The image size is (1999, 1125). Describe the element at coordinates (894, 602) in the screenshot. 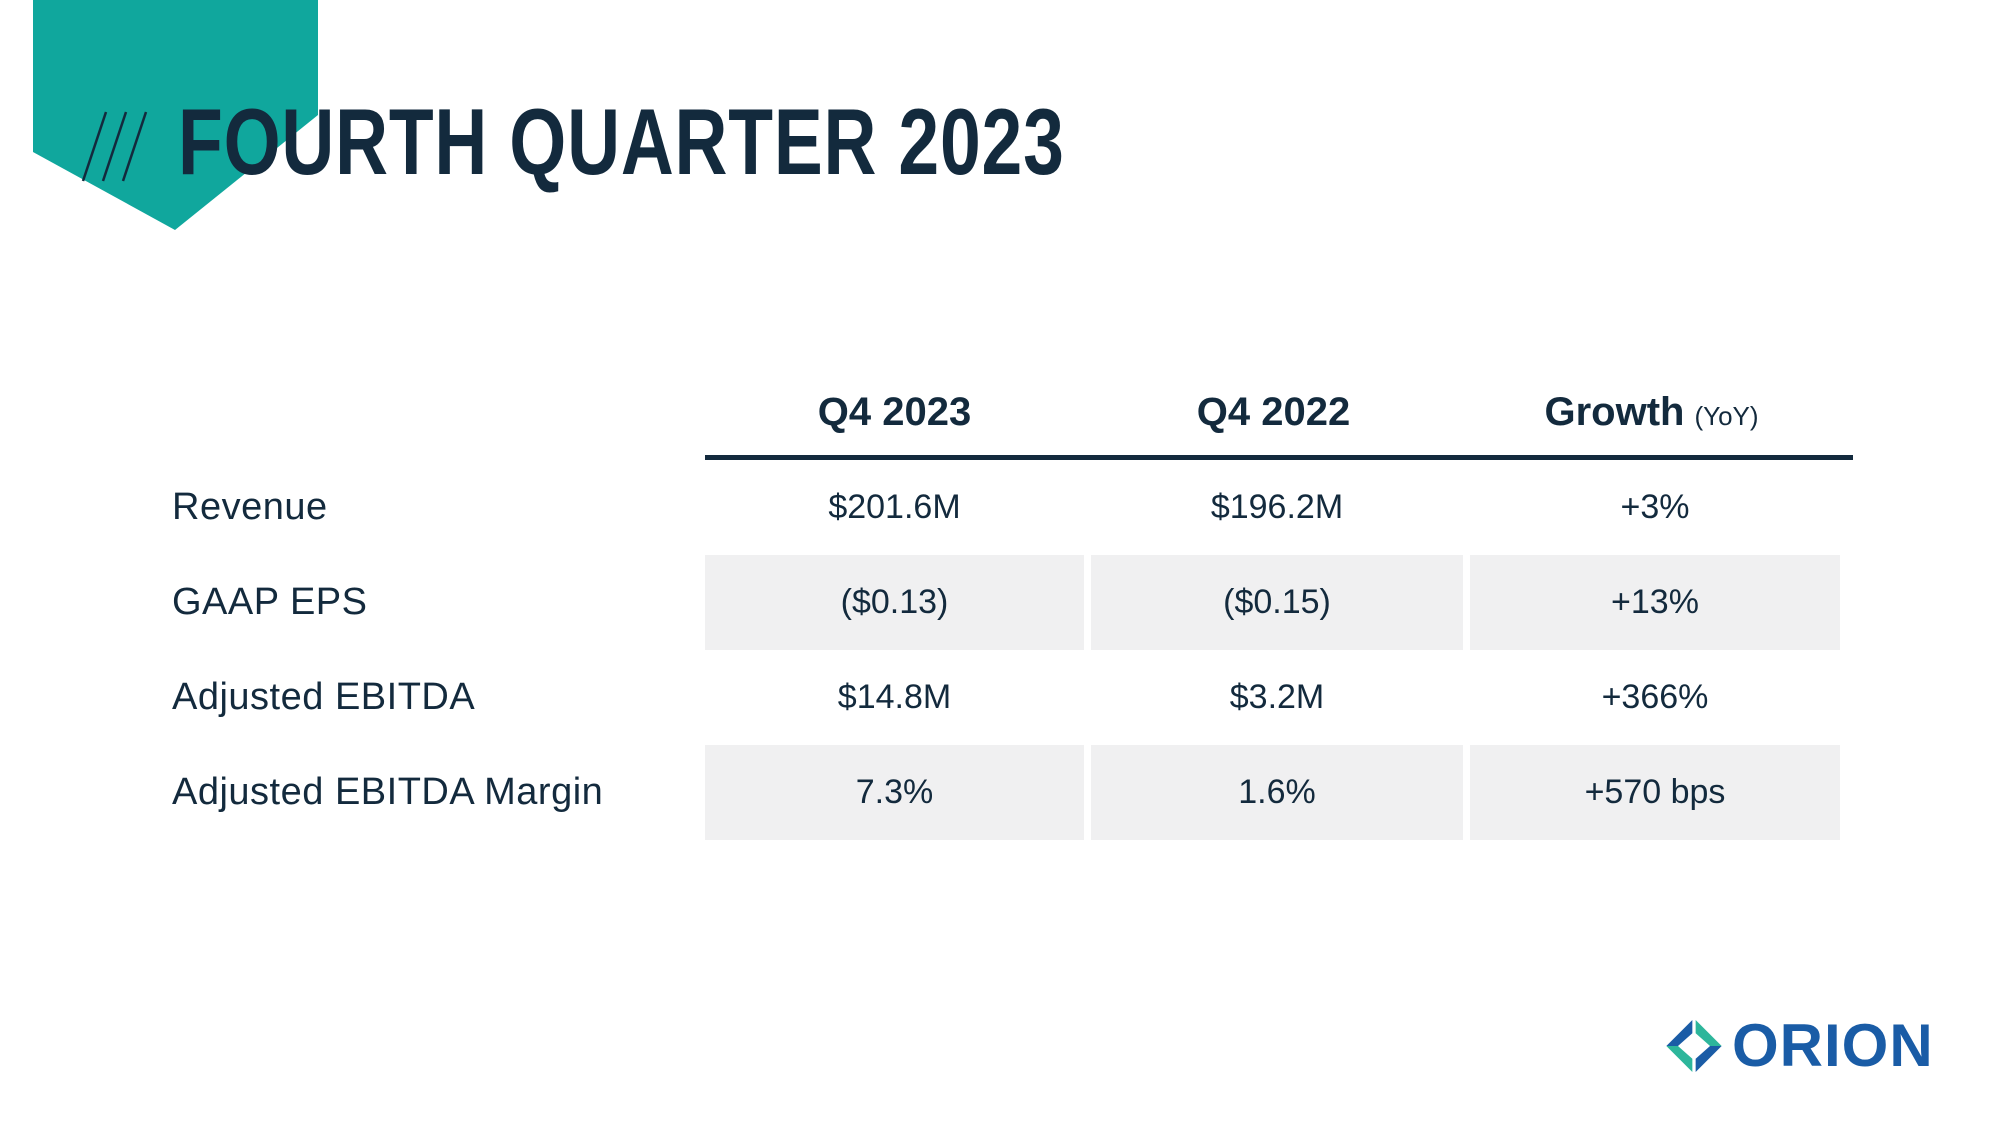

I see `cell-q4-2023: ($0.13)` at that location.